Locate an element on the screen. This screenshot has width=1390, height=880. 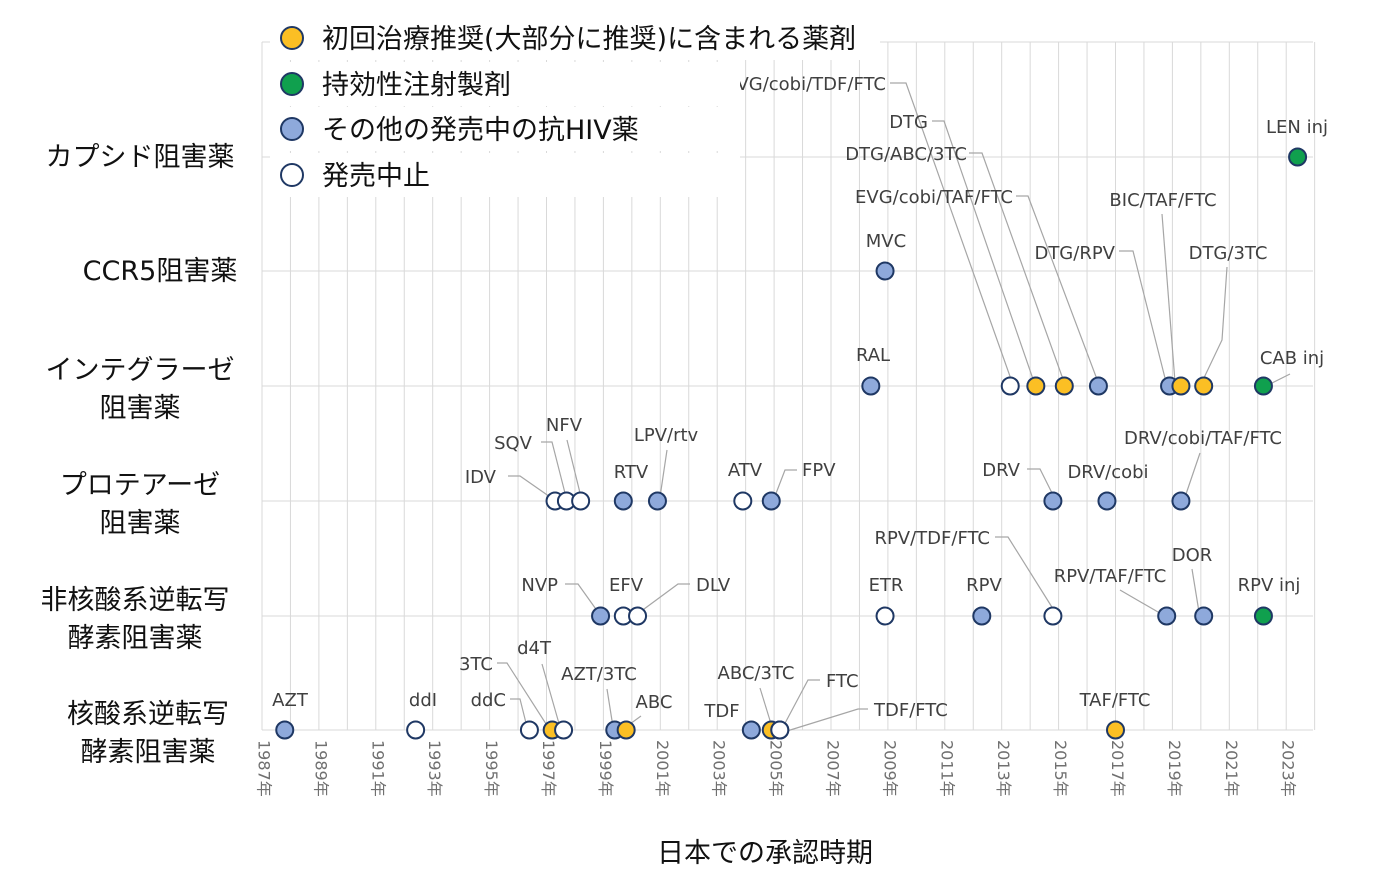
point-label-abc: ABC is located at coordinates (654, 702).